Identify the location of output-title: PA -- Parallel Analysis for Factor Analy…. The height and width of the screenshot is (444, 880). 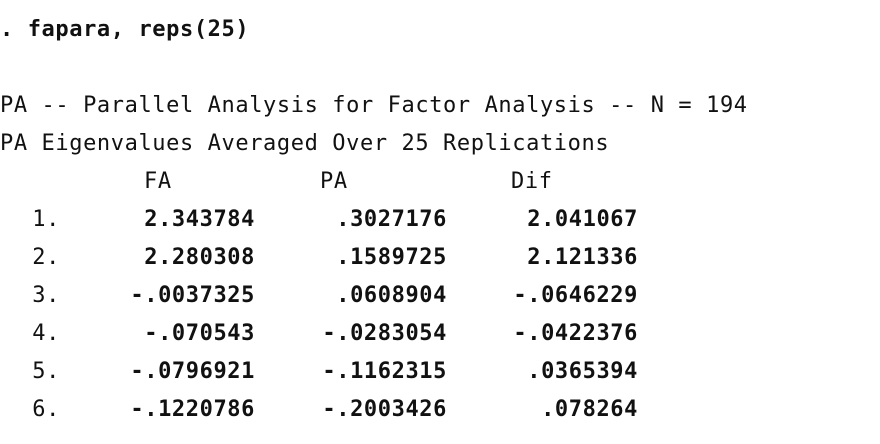
(374, 105).